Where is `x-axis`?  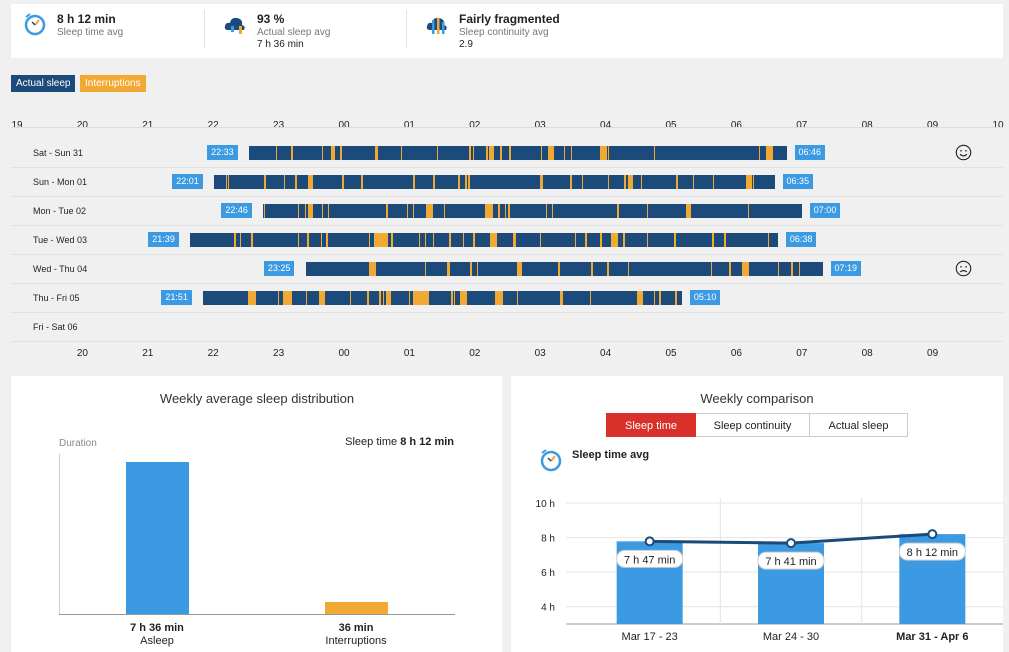
x-axis is located at coordinates (257, 614).